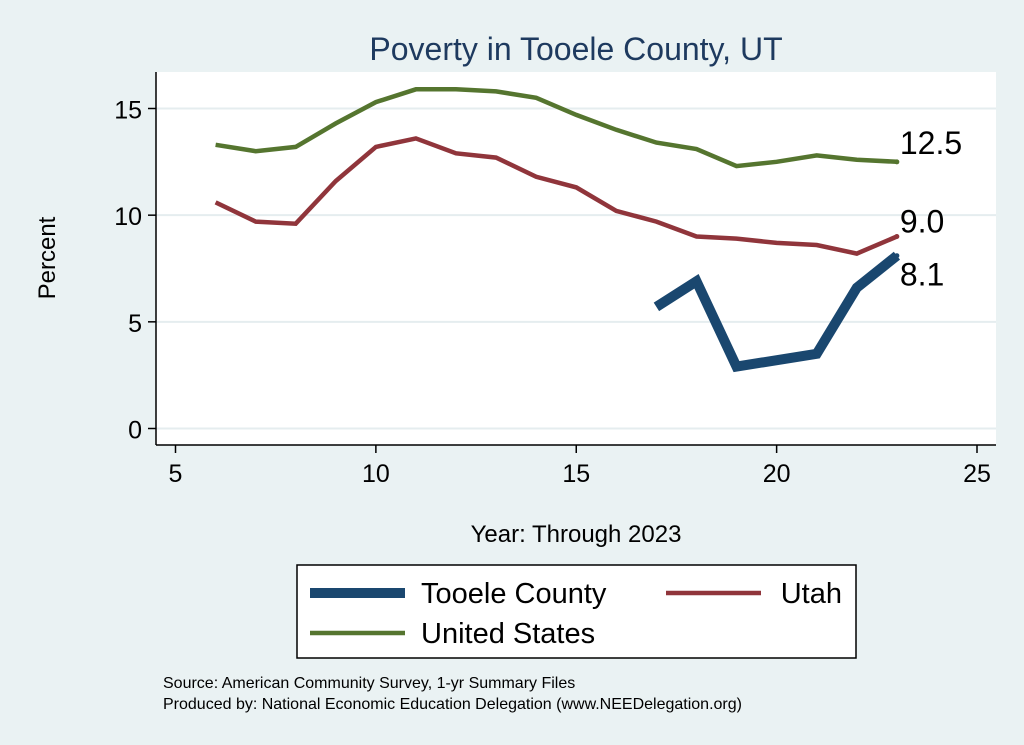  I want to click on series-line-tooele-county, so click(777, 312).